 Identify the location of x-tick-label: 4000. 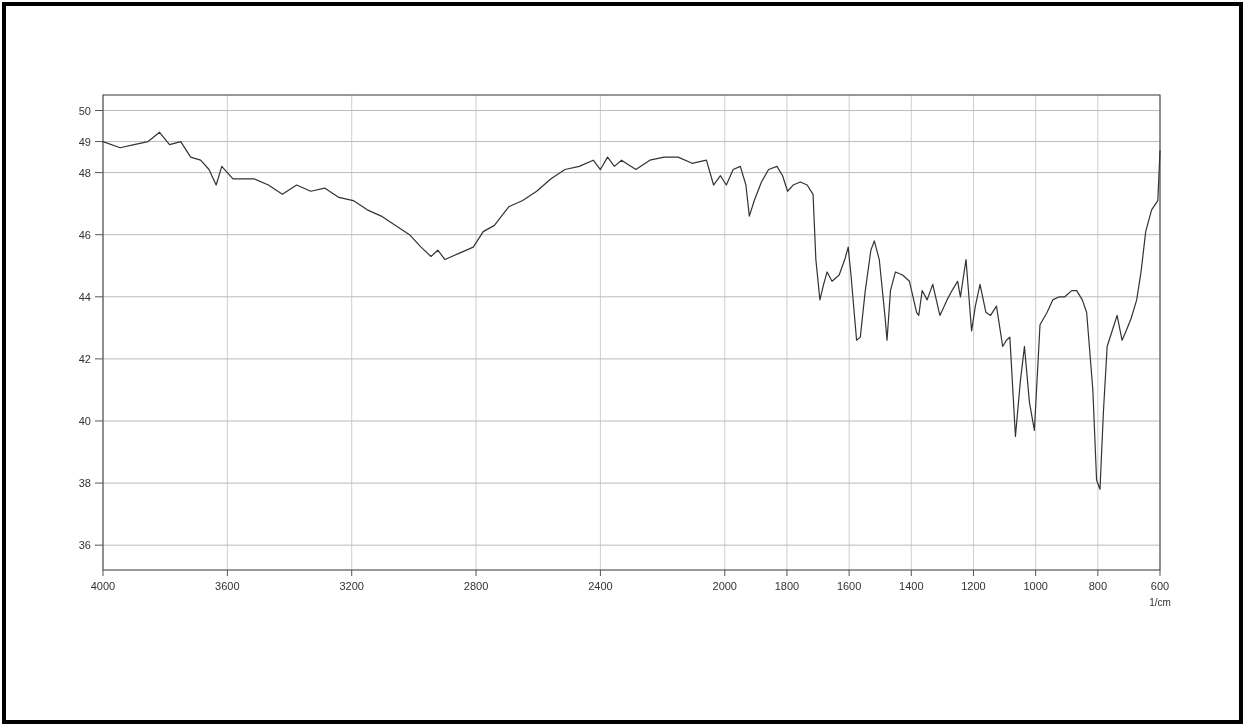
(103, 586).